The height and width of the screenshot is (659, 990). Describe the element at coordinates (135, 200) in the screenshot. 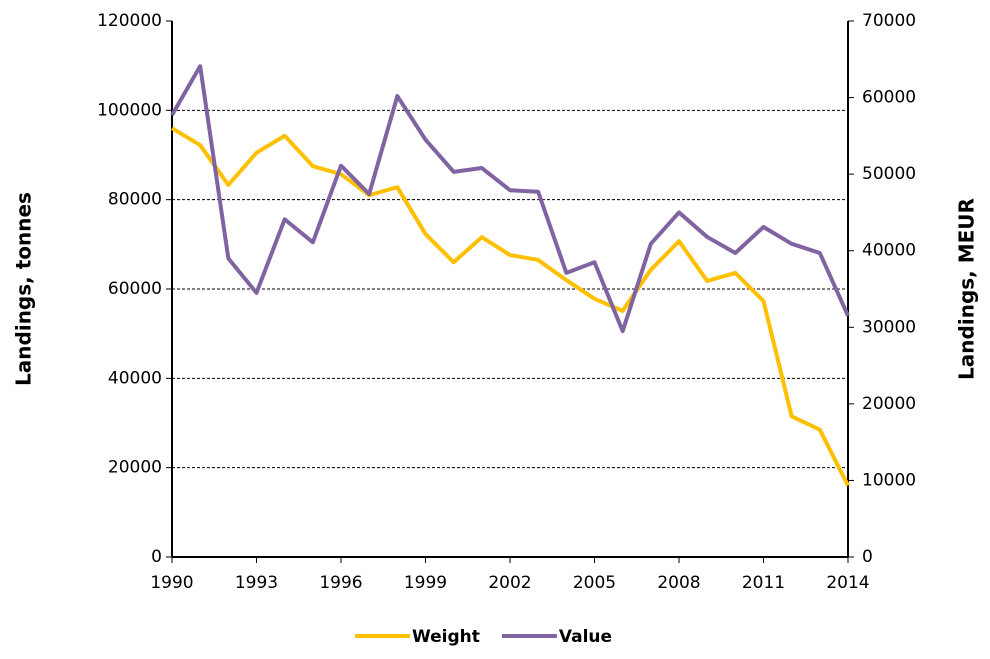

I see `y-tick-label: 80000` at that location.